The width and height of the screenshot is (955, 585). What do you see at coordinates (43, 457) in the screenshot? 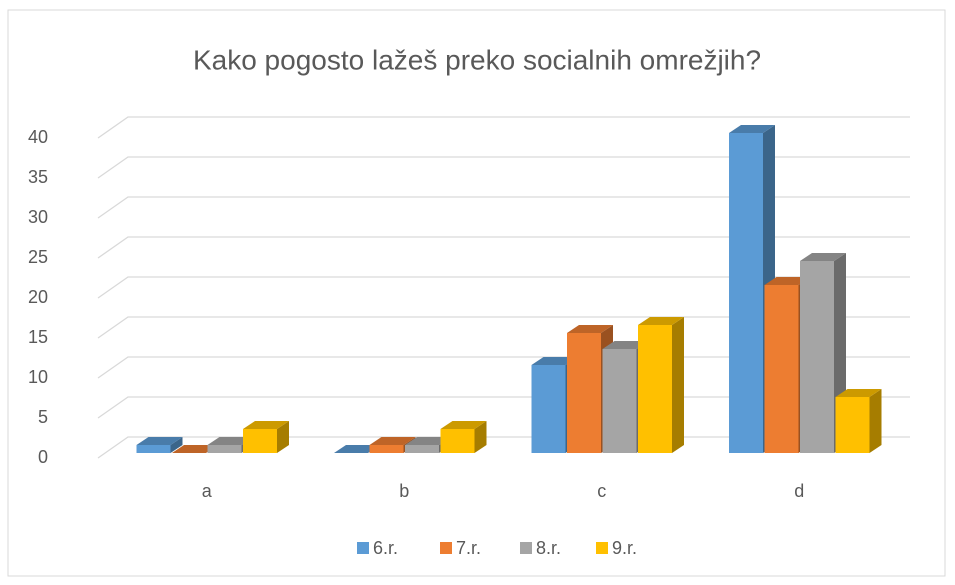
I see `y-tick-label: 0` at bounding box center [43, 457].